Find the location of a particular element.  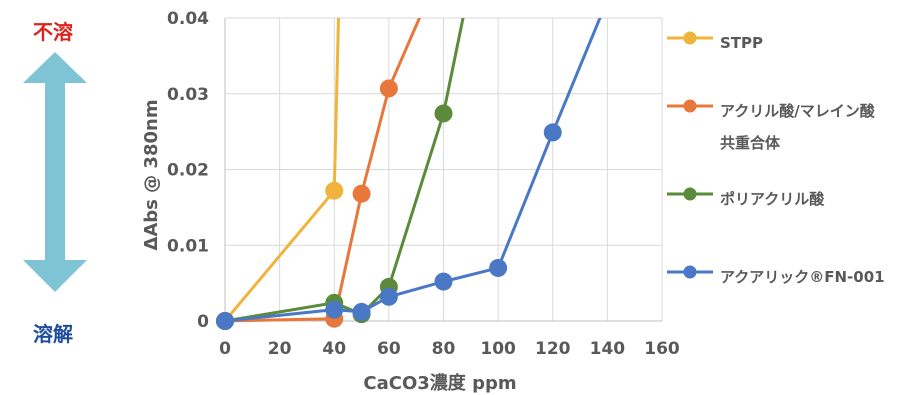

x-tick-label: 100 is located at coordinates (498, 349).